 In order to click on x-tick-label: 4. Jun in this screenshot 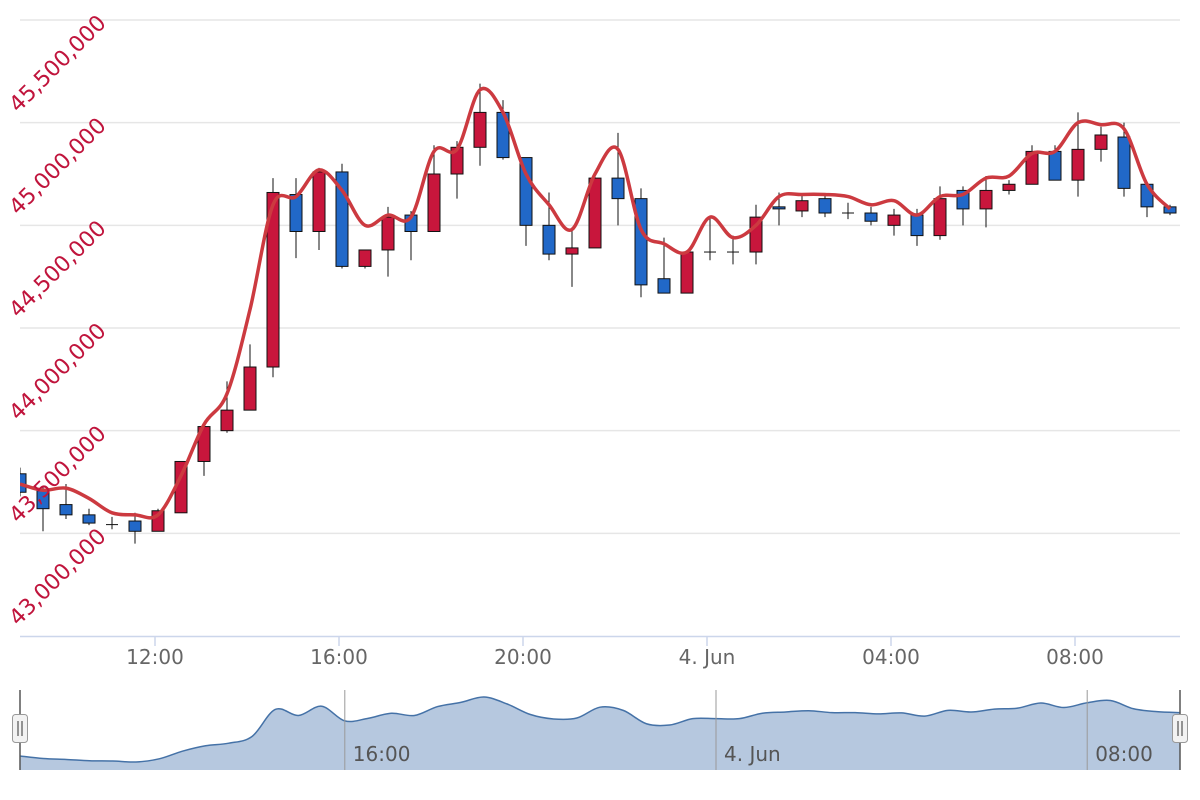, I will do `click(707, 657)`.